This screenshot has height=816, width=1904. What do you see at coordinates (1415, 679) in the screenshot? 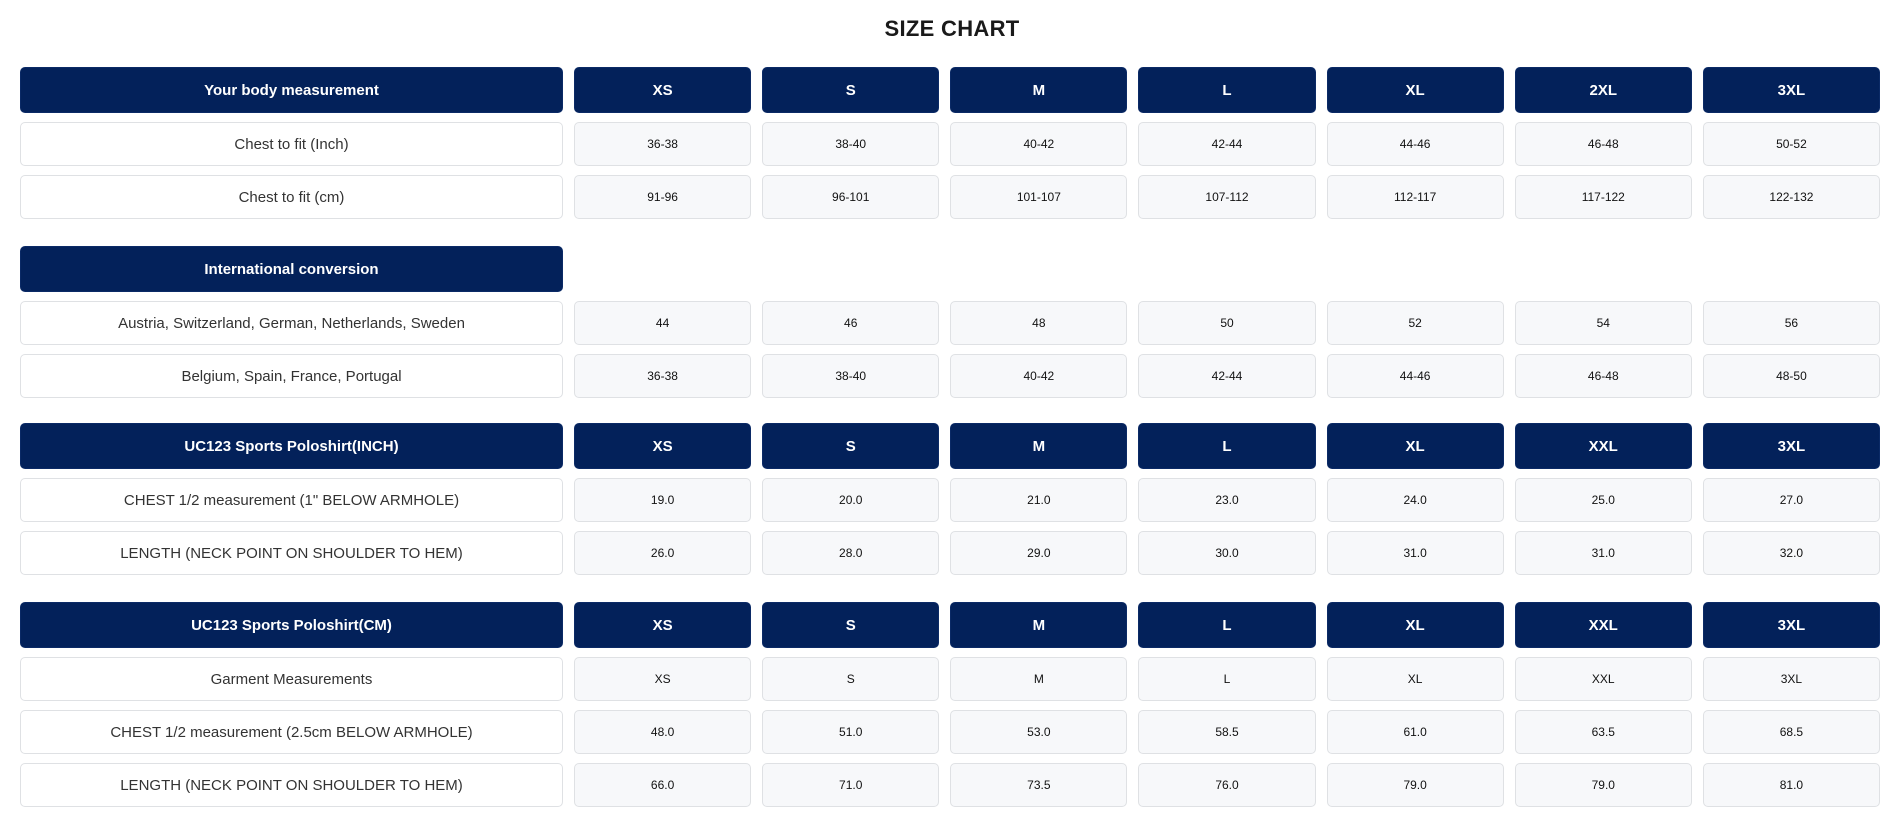
I see `value-cell: XL` at bounding box center [1415, 679].